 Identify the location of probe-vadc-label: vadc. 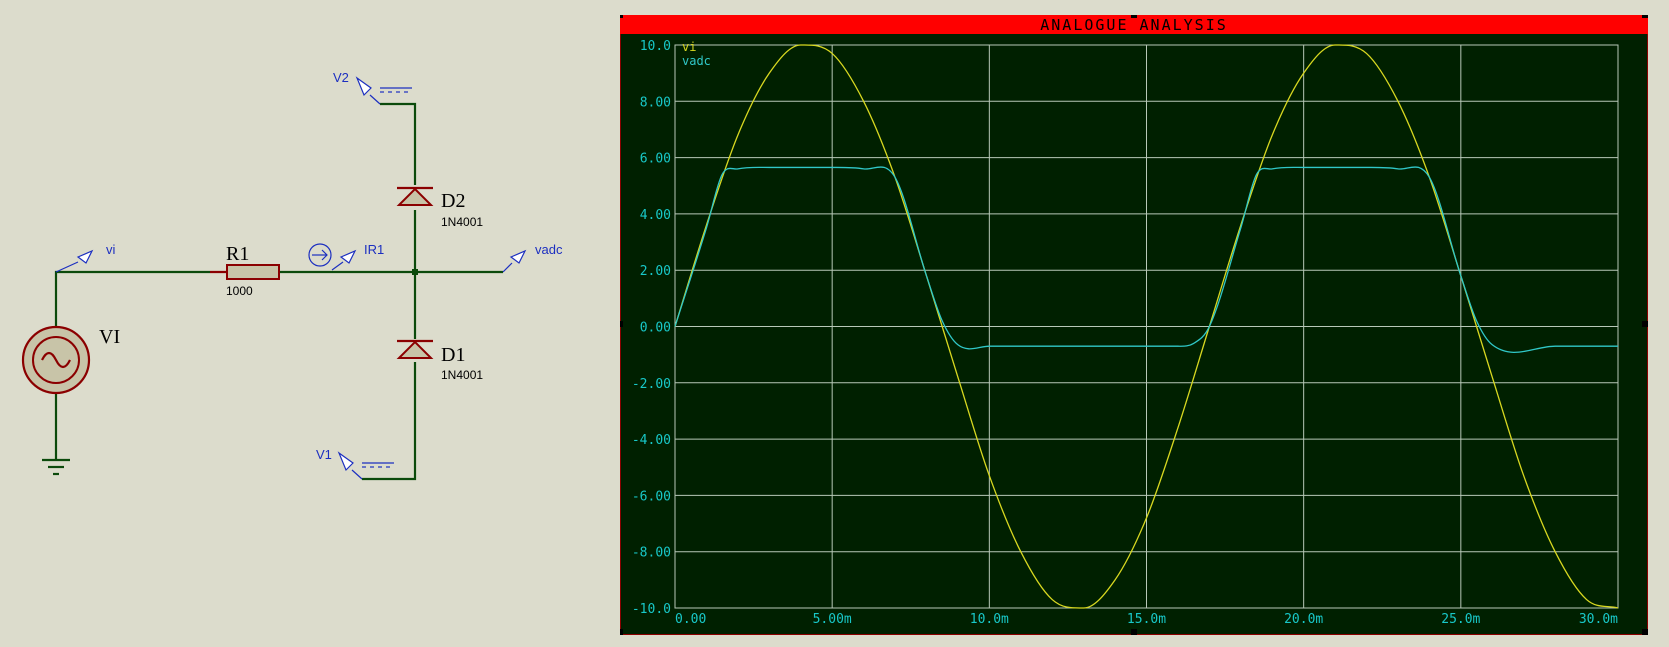
(549, 249).